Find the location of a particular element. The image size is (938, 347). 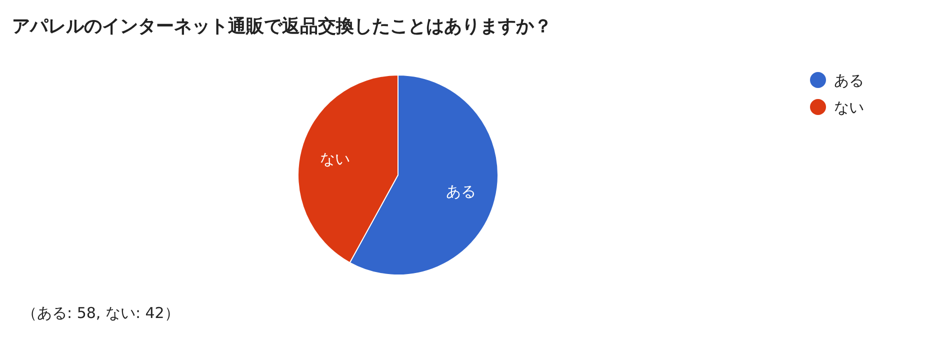

legend-label: ある is located at coordinates (849, 80).